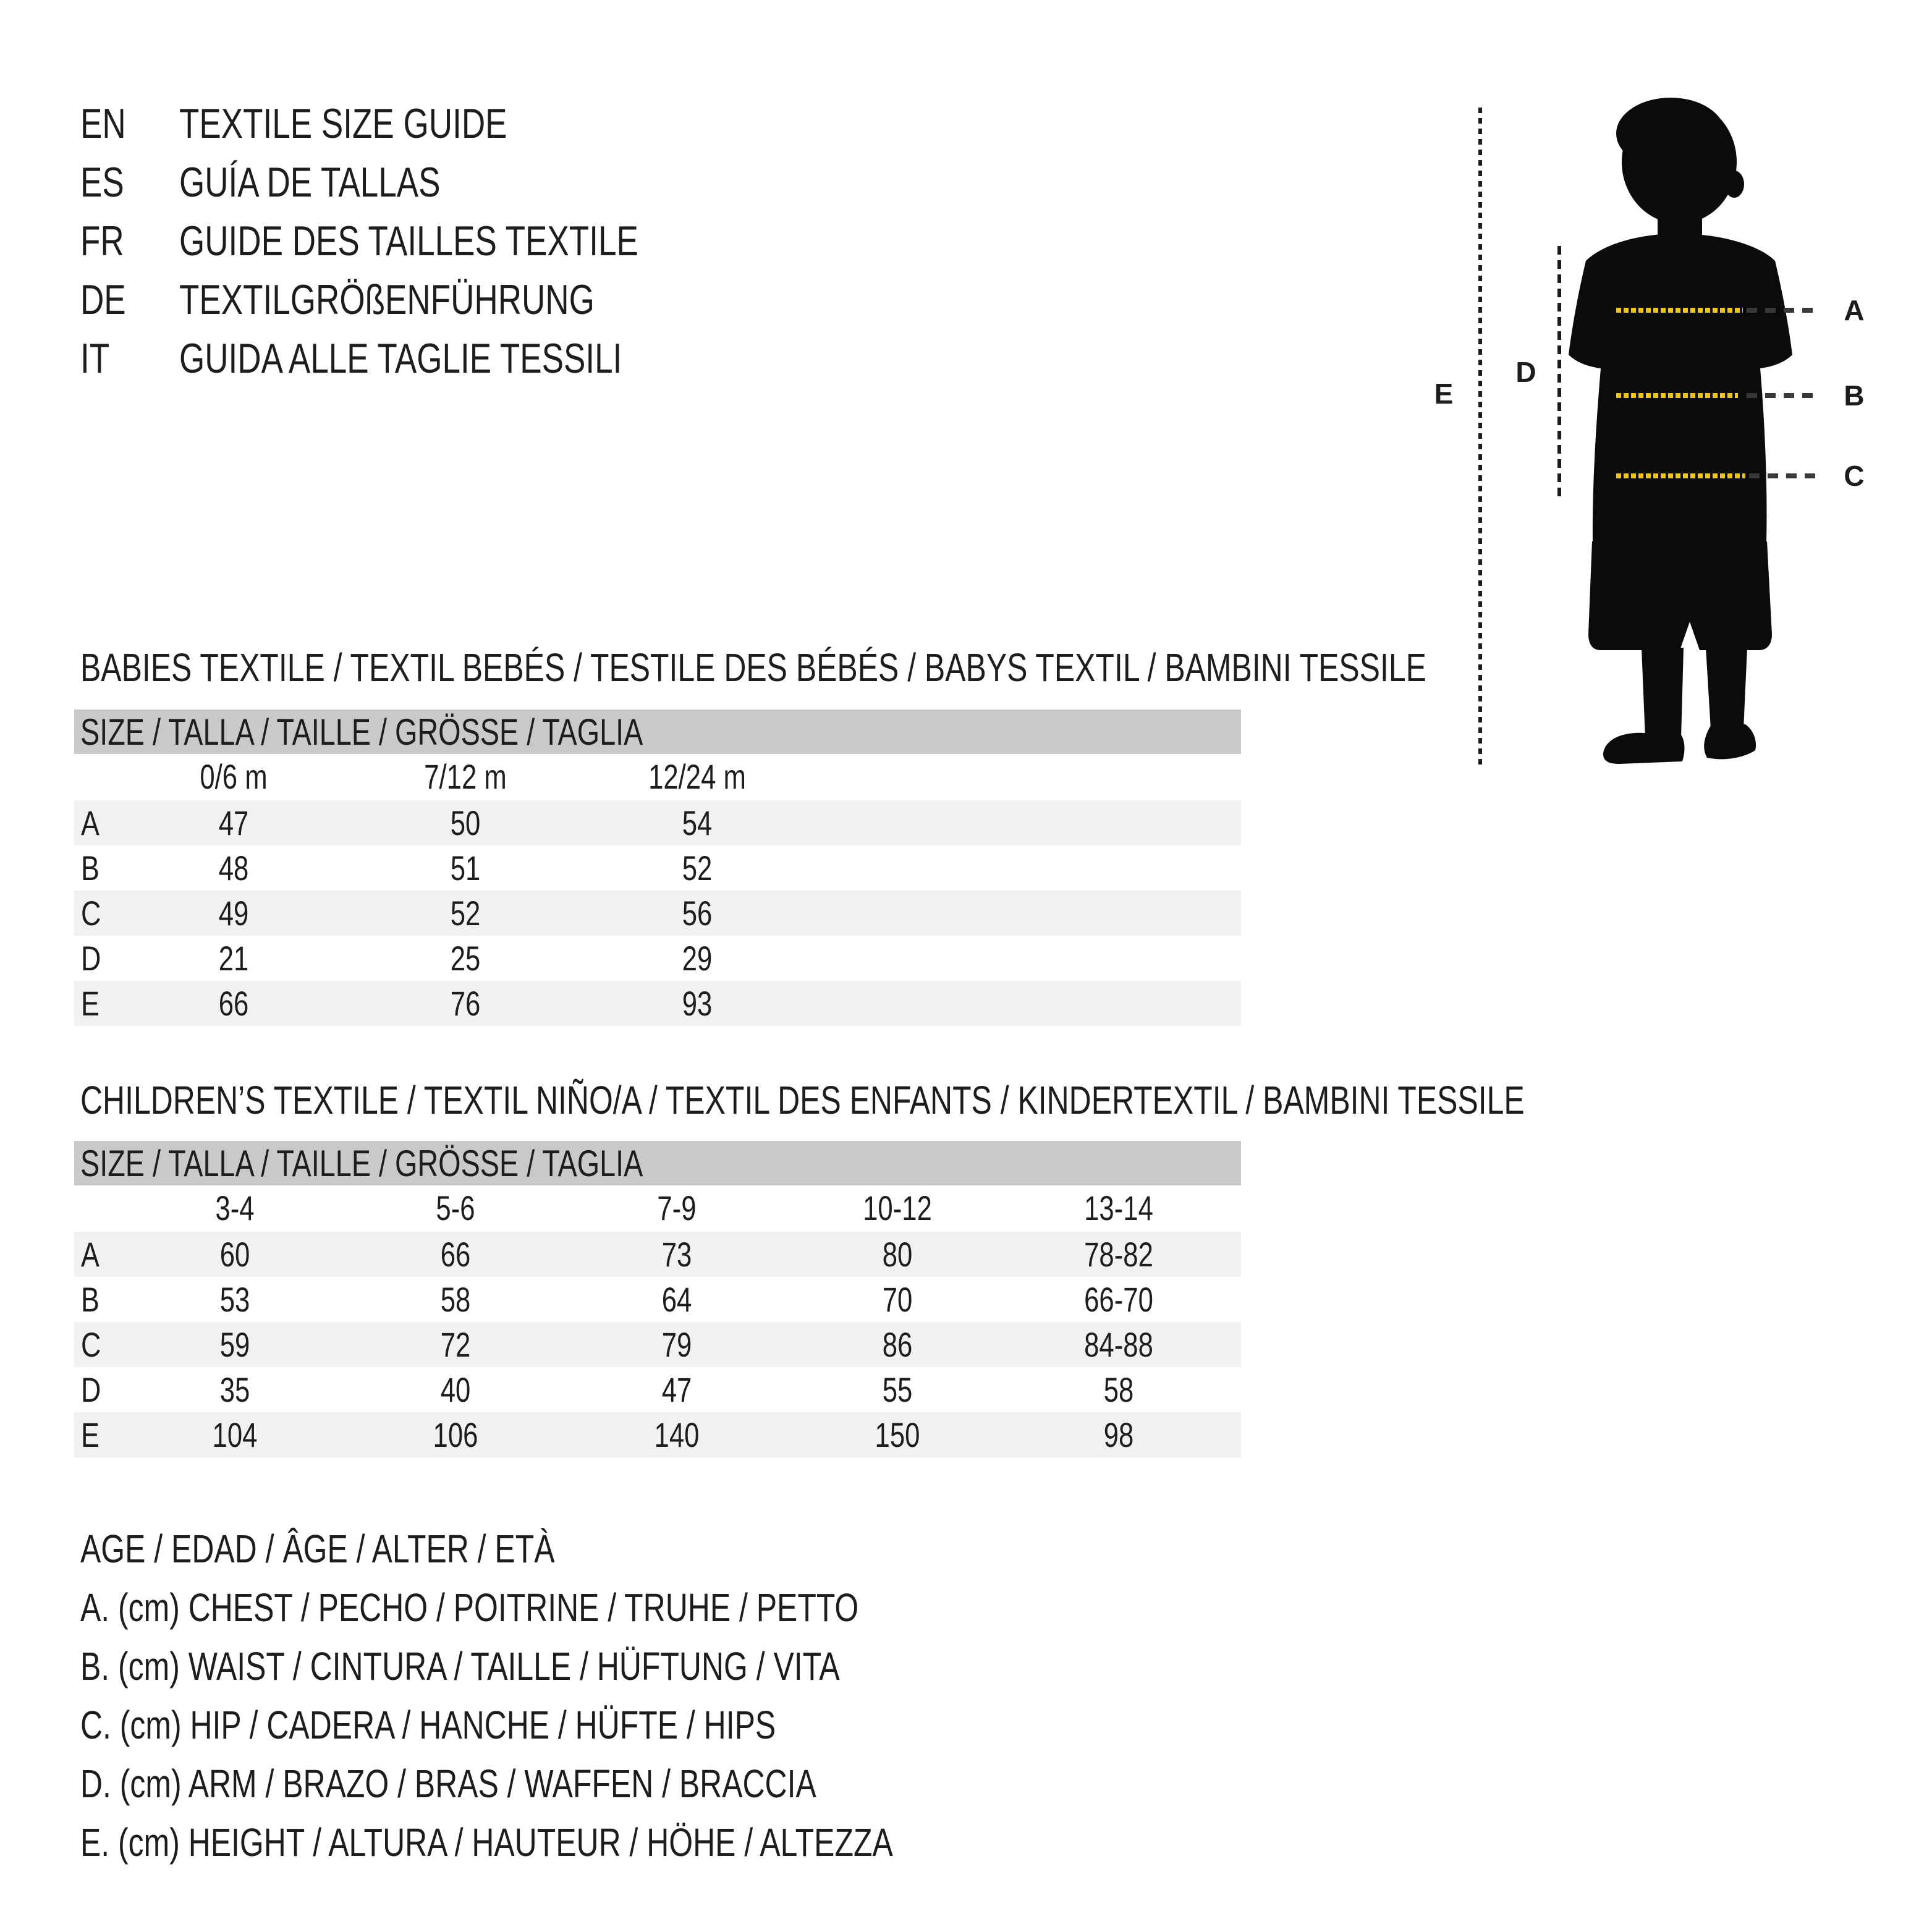  Describe the element at coordinates (235, 1208) in the screenshot. I see `column-header-cell: 3-4` at that location.